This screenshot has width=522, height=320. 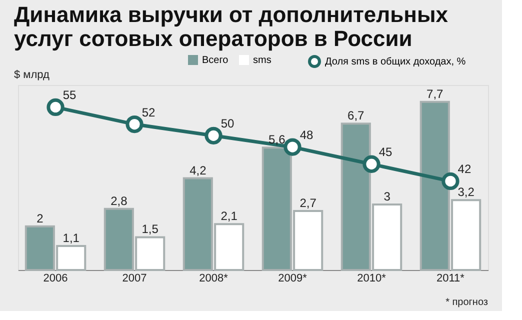 What do you see at coordinates (149, 112) in the screenshot?
I see `data-label: 52` at bounding box center [149, 112].